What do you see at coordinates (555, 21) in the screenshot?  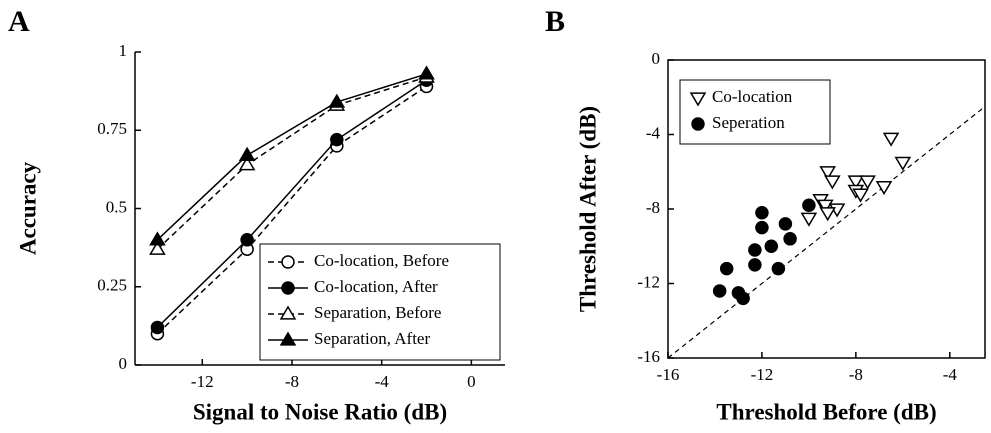 I see `panel-label: B` at bounding box center [555, 21].